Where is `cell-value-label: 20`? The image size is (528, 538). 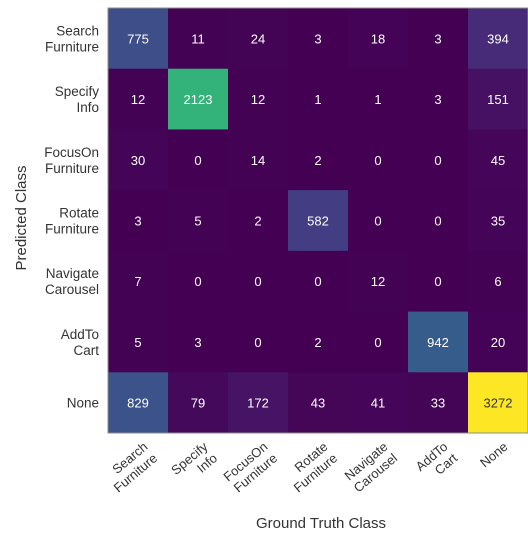 cell-value-label: 20 is located at coordinates (498, 342).